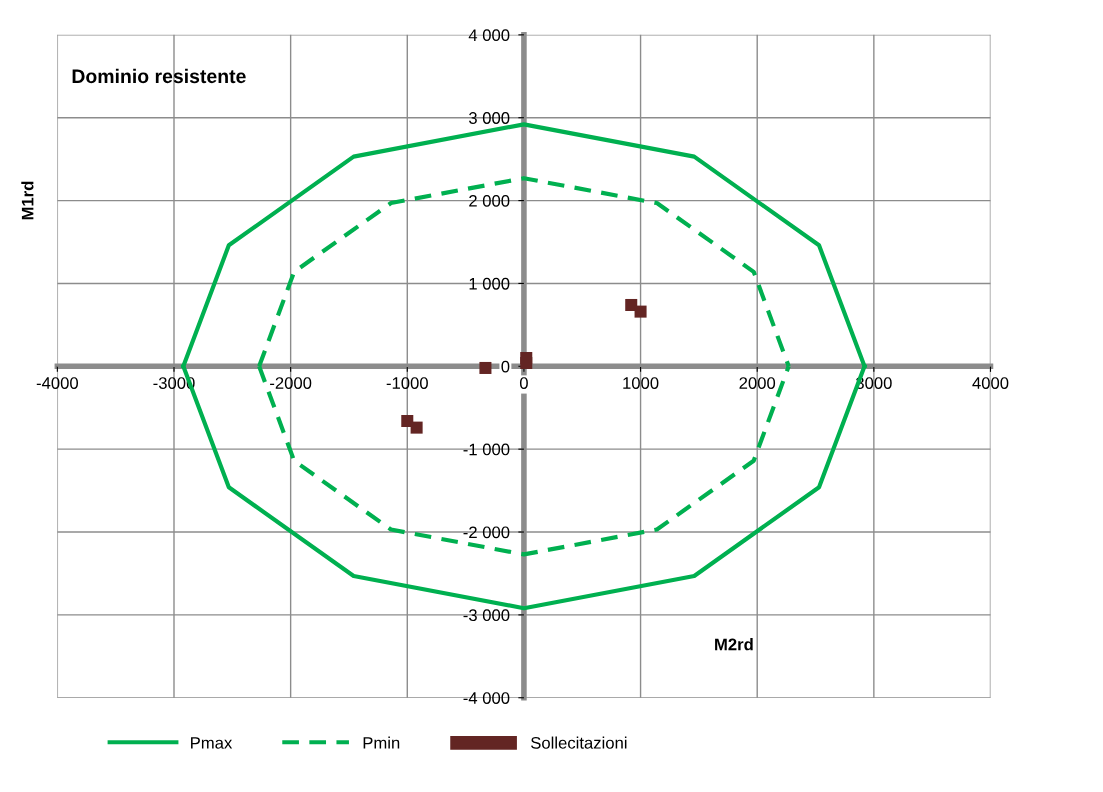 The height and width of the screenshot is (792, 1103). I want to click on x-tick-label: 0, so click(523, 383).